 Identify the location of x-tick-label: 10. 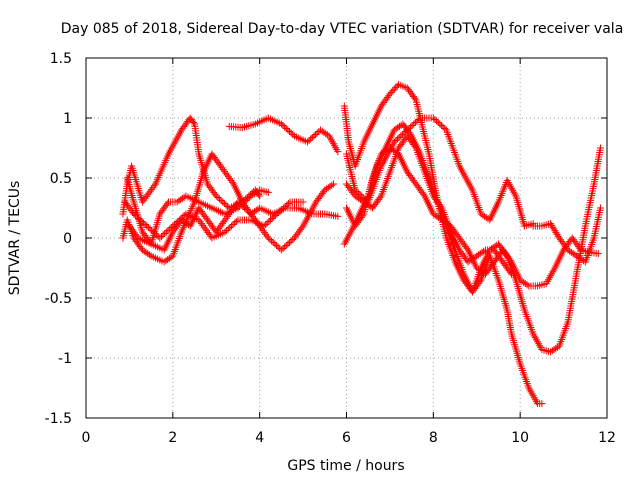
(520, 438).